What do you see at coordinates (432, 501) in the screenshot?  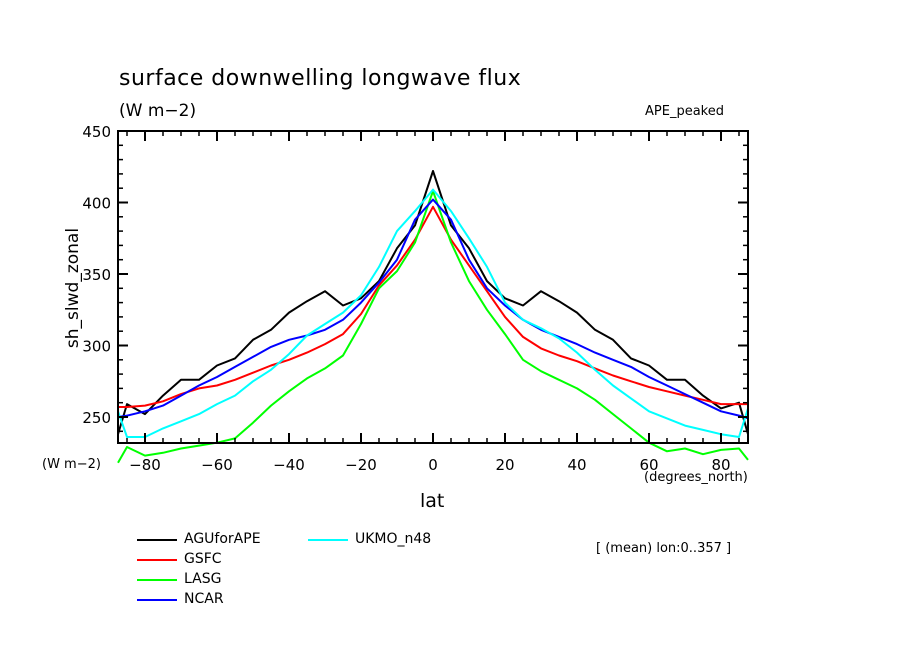 I see `x-axis-label: lat` at bounding box center [432, 501].